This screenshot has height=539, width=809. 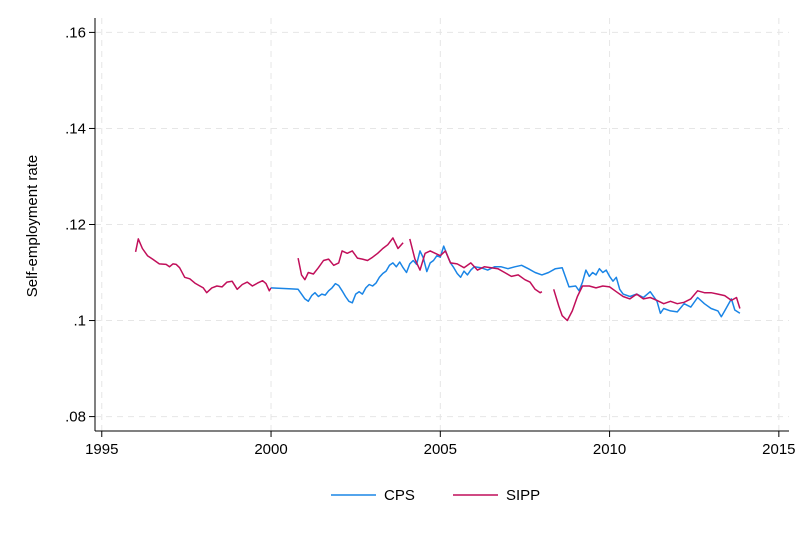 What do you see at coordinates (523, 495) in the screenshot?
I see `legend-label-sipp: SIPP` at bounding box center [523, 495].